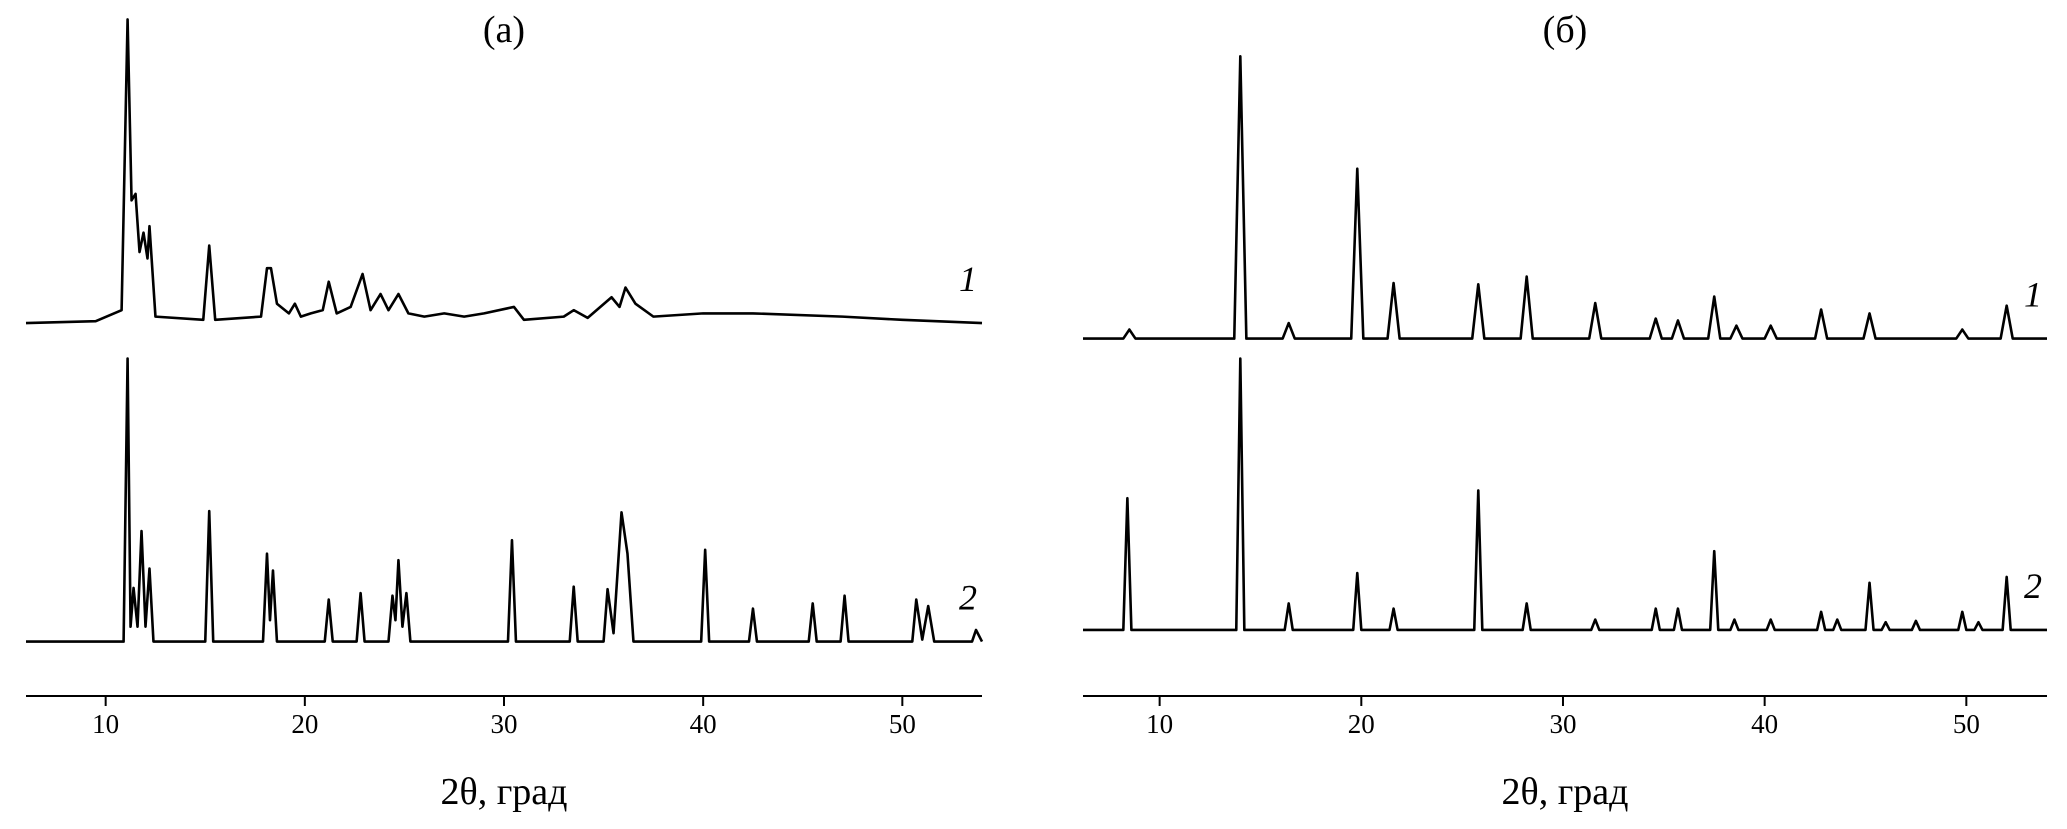  What do you see at coordinates (1565, 30) in the screenshot?
I see `panel-title: (б)` at bounding box center [1565, 30].